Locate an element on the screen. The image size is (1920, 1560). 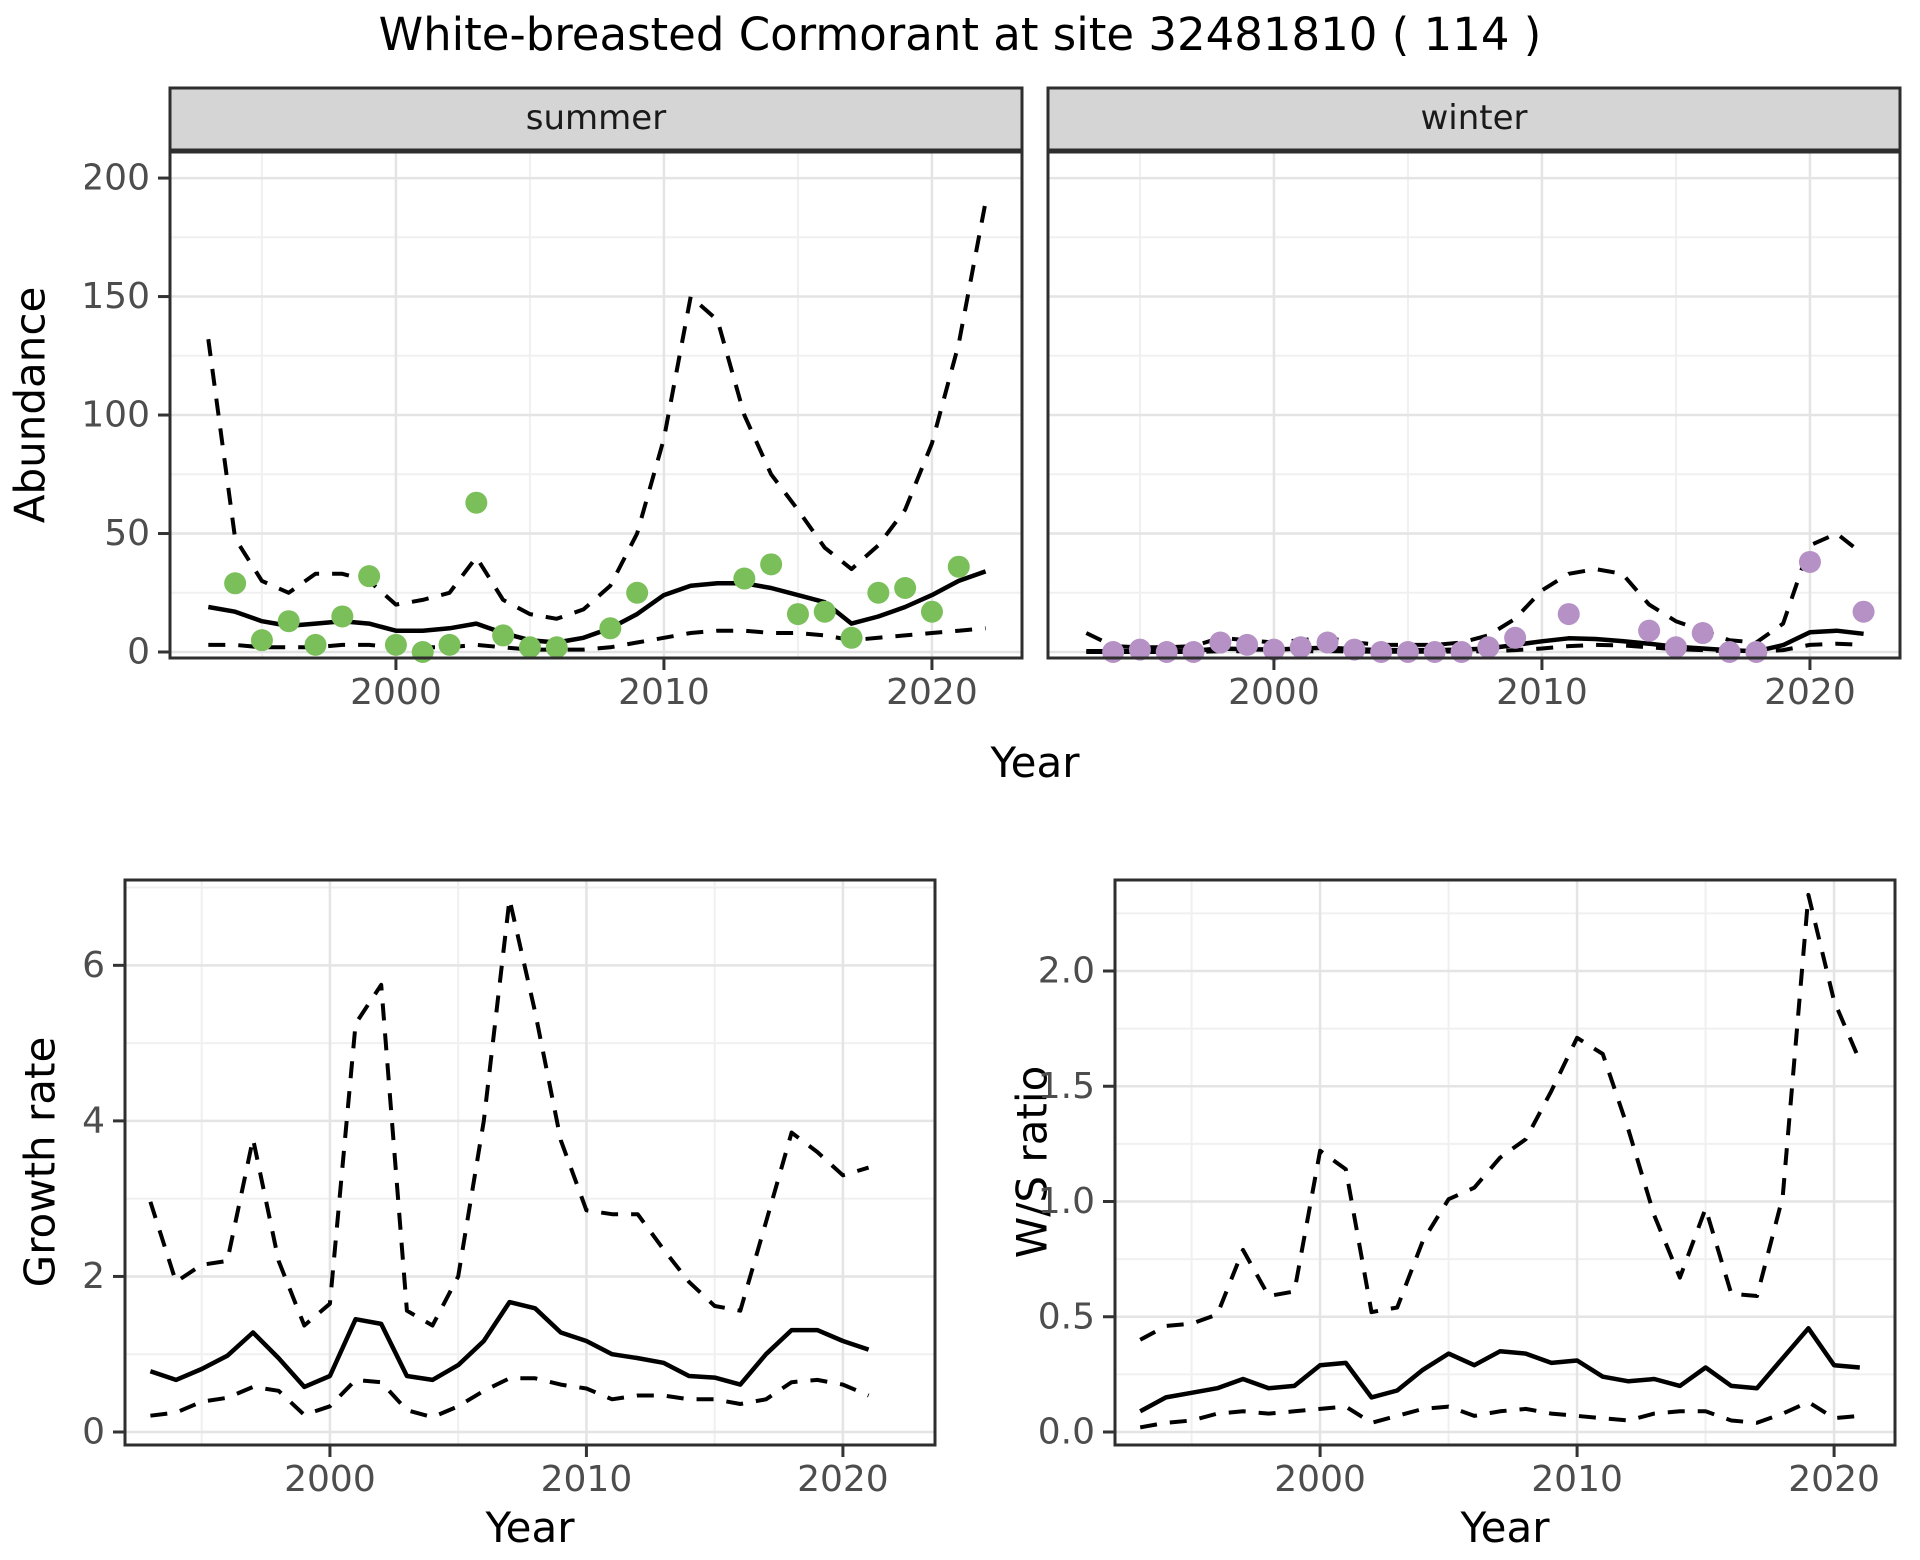
abundance-axis-title: Abundance is located at coordinates (30, 405).